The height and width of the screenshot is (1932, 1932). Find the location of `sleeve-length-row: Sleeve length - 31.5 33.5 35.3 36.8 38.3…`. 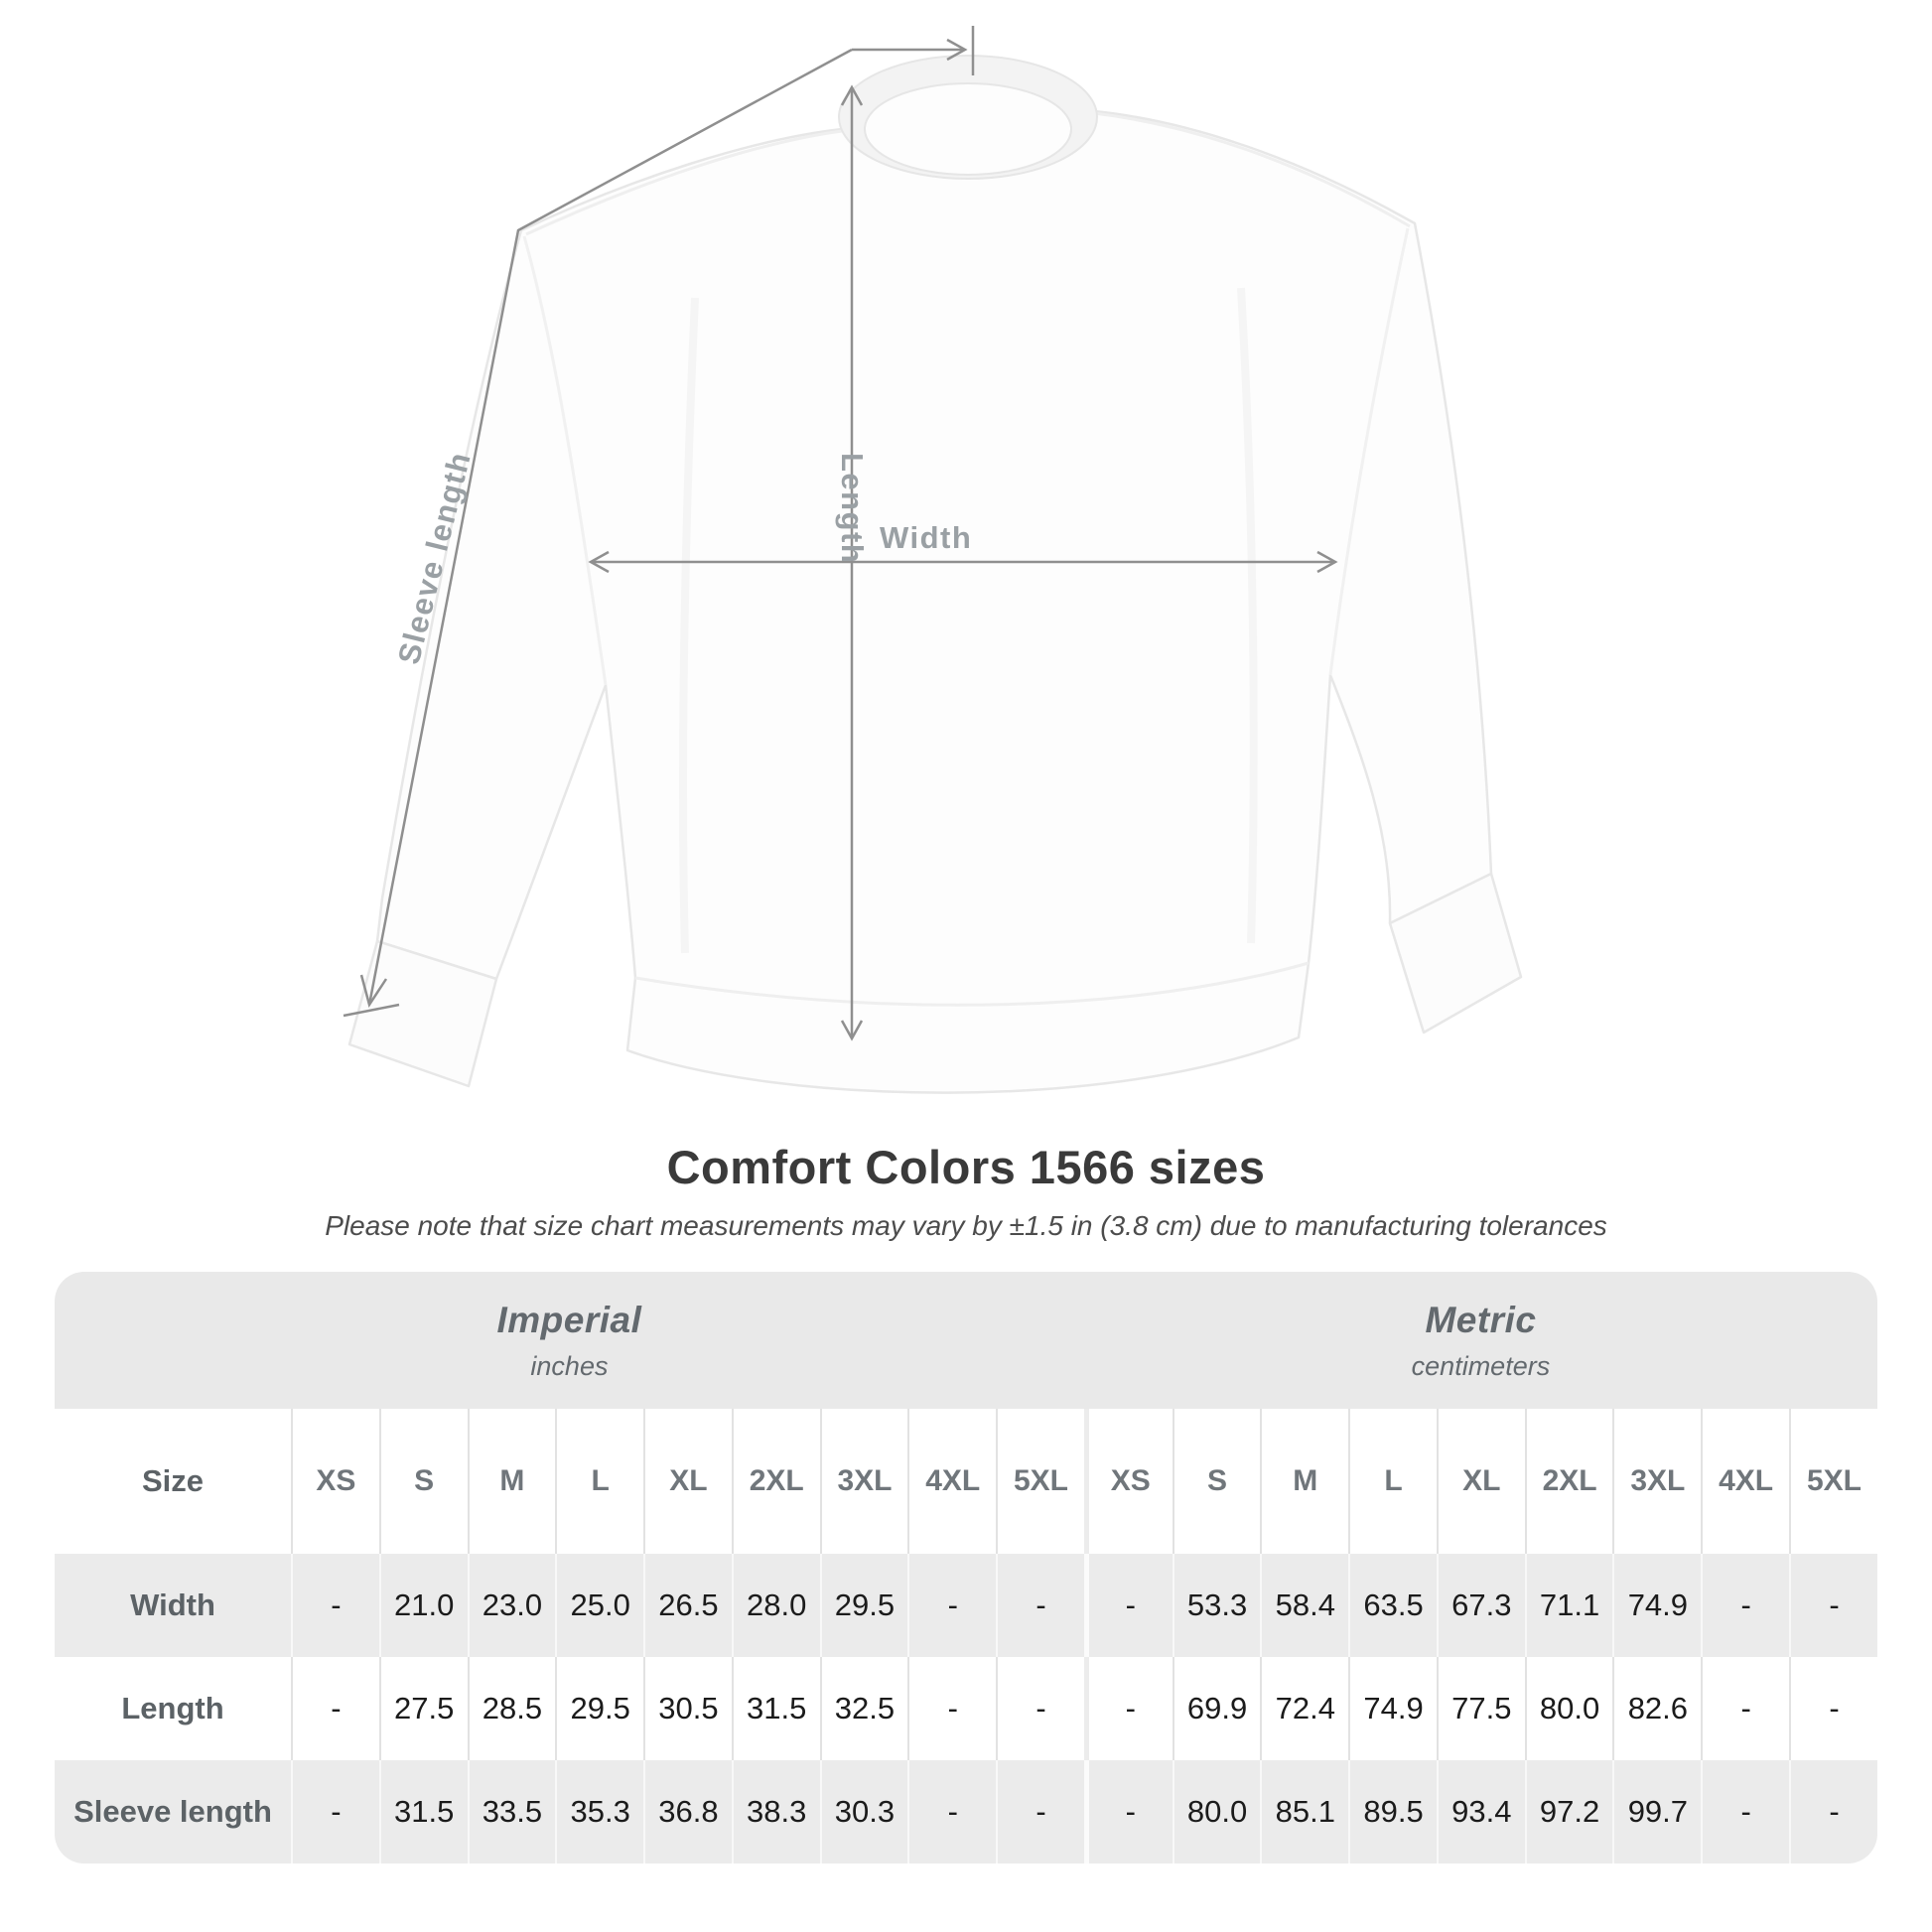

sleeve-length-row: Sleeve length - 31.5 33.5 35.3 36.8 38.3… is located at coordinates (966, 1812).